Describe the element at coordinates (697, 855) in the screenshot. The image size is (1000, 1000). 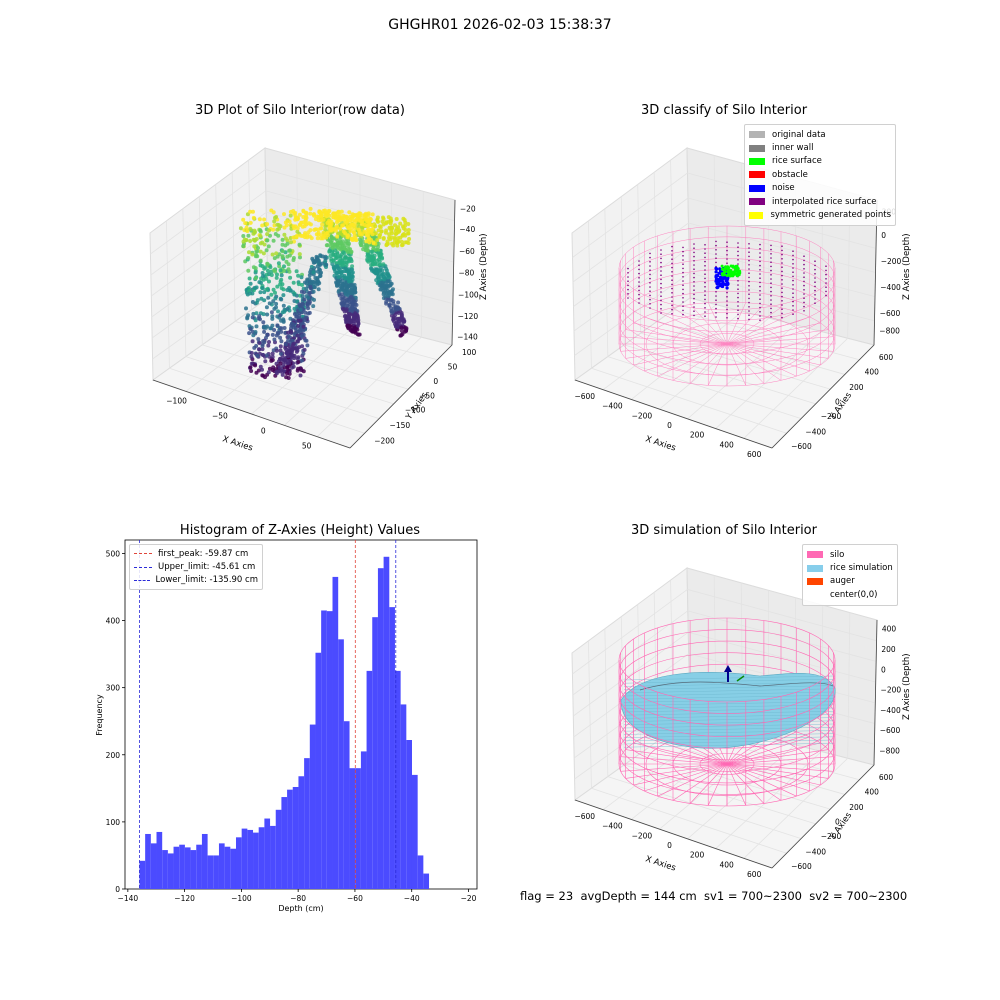
I see `p4-x-tick: 200` at that location.